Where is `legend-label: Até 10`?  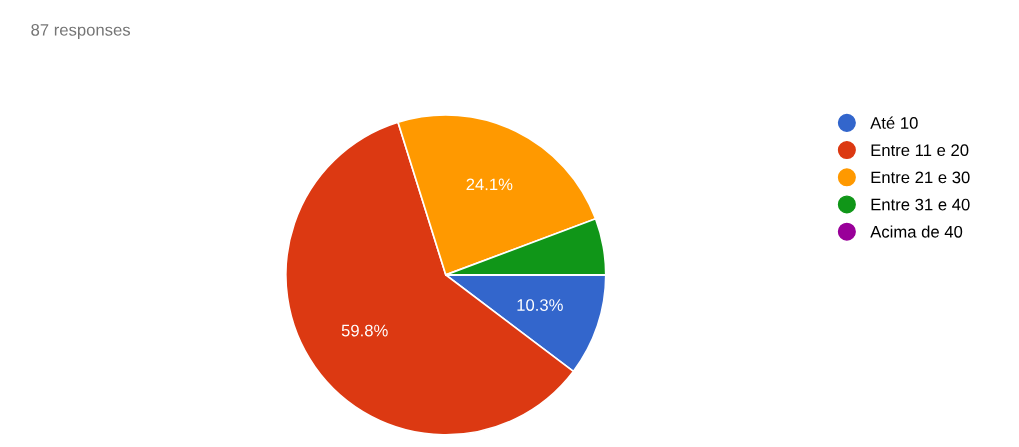 legend-label: Até 10 is located at coordinates (894, 122).